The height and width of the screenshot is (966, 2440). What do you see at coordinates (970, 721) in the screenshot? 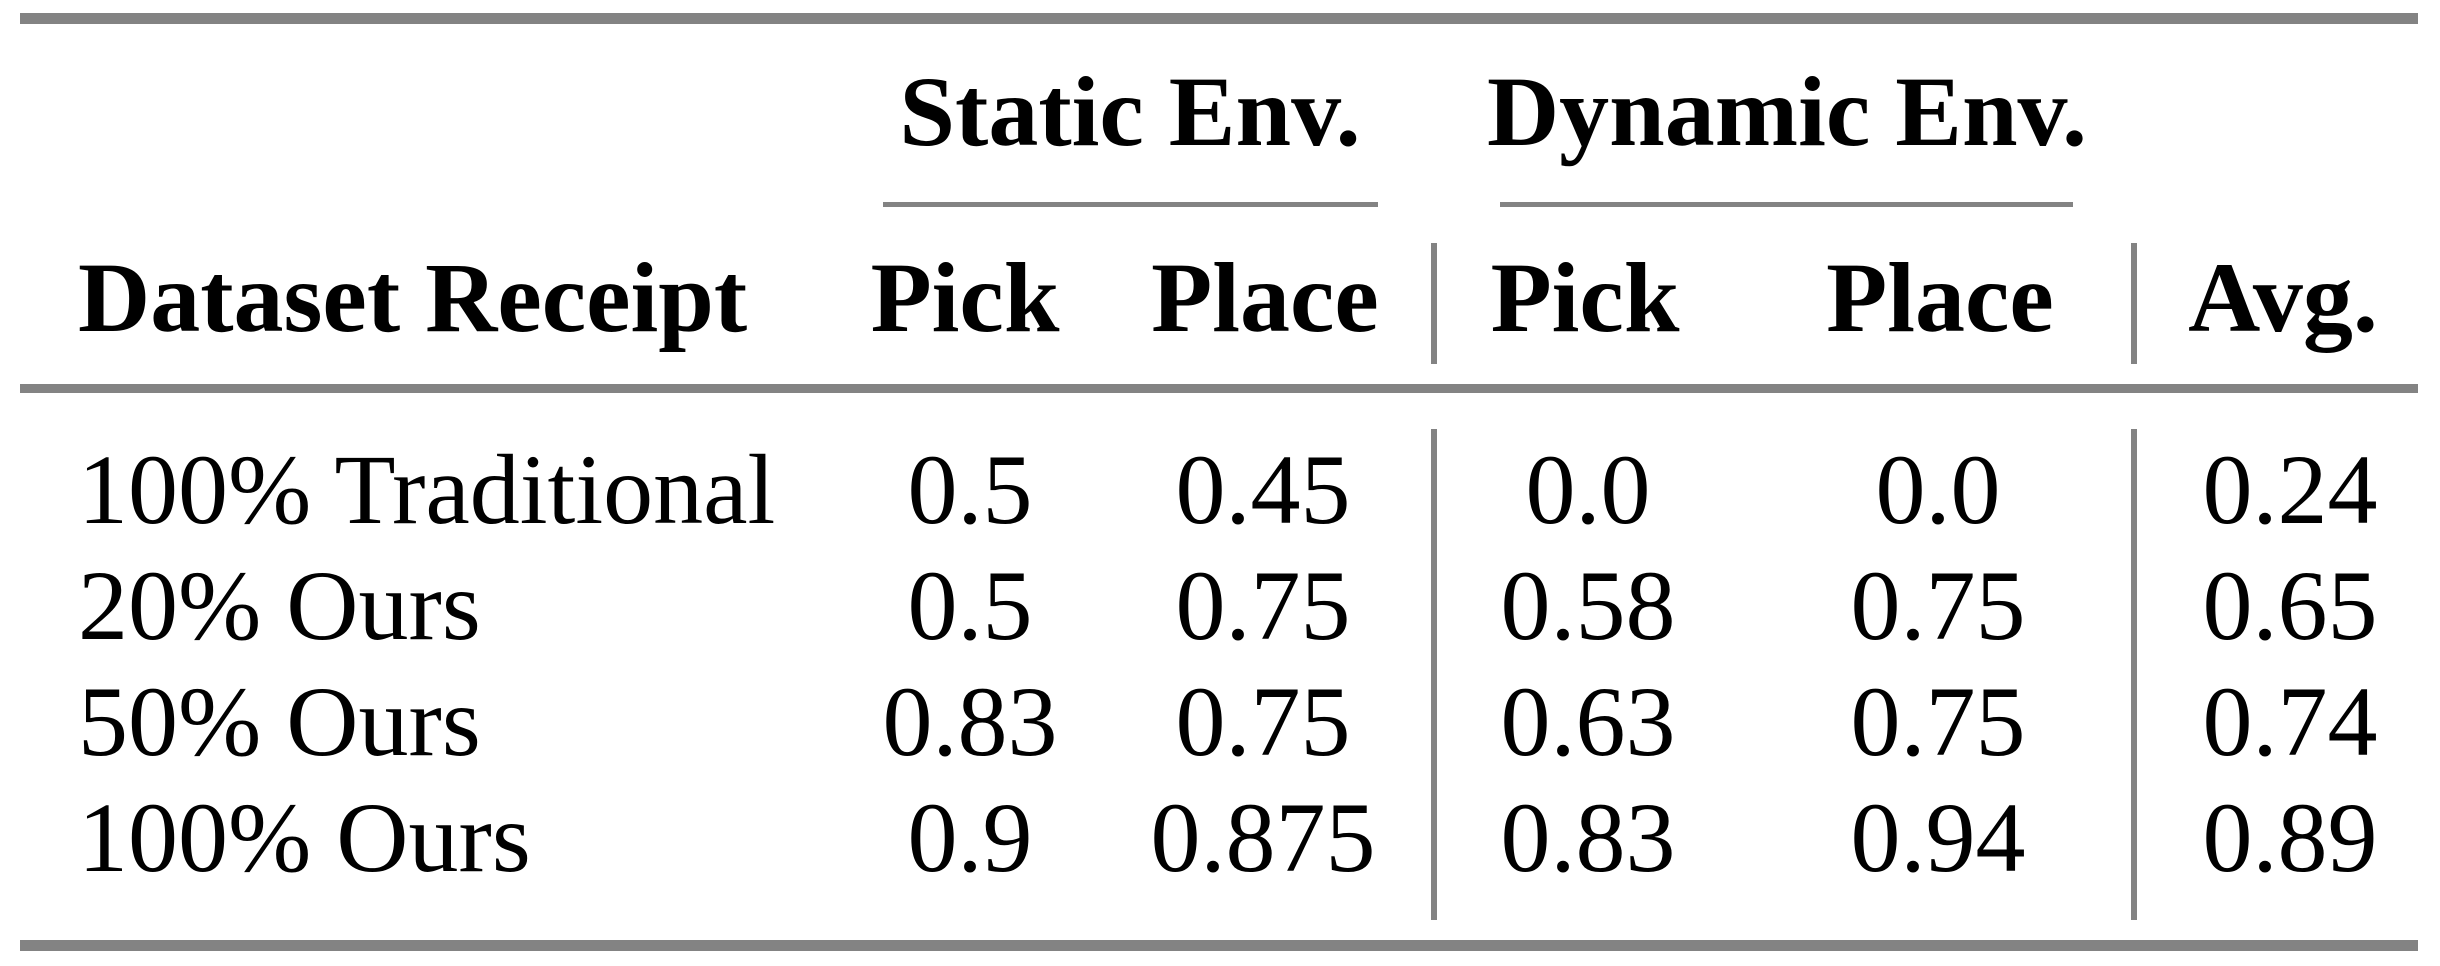
I see `cell-static-pick: 0.83` at bounding box center [970, 721].